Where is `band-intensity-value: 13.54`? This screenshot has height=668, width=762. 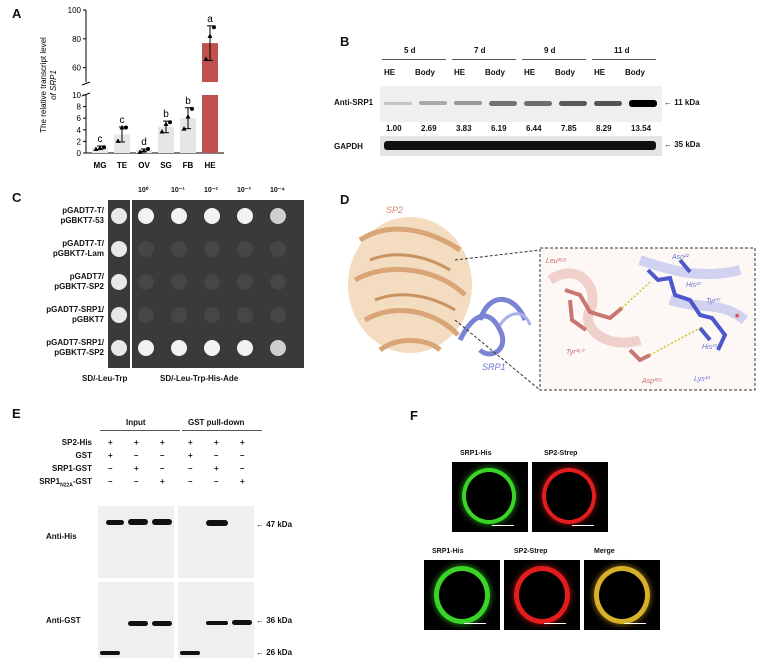
band-intensity-value: 13.54 is located at coordinates (641, 128).